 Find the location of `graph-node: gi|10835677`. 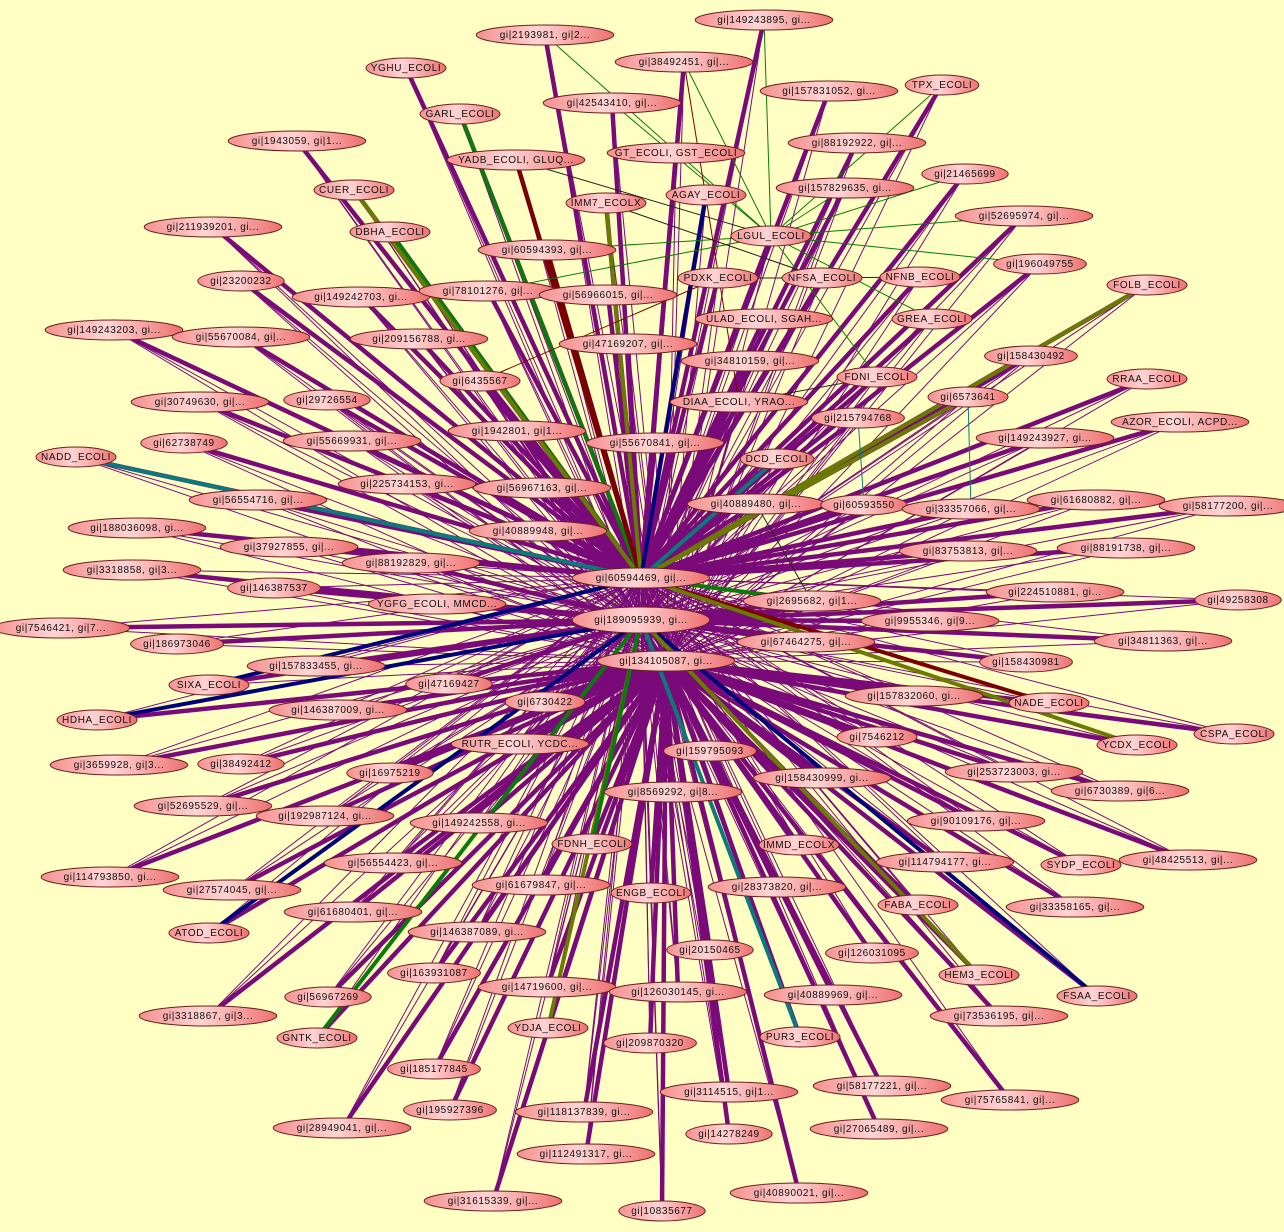

graph-node: gi|10835677 is located at coordinates (662, 1211).